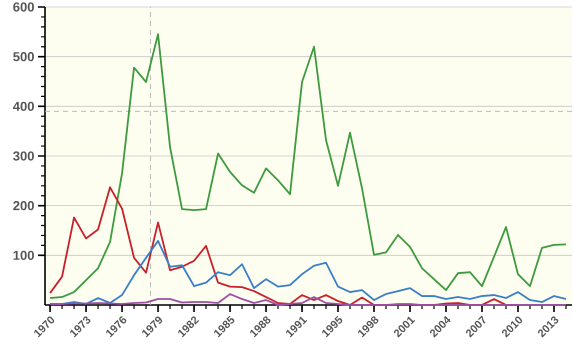 Image resolution: width=574 pixels, height=362 pixels. What do you see at coordinates (23, 106) in the screenshot?
I see `y-tick-label: 400` at bounding box center [23, 106].